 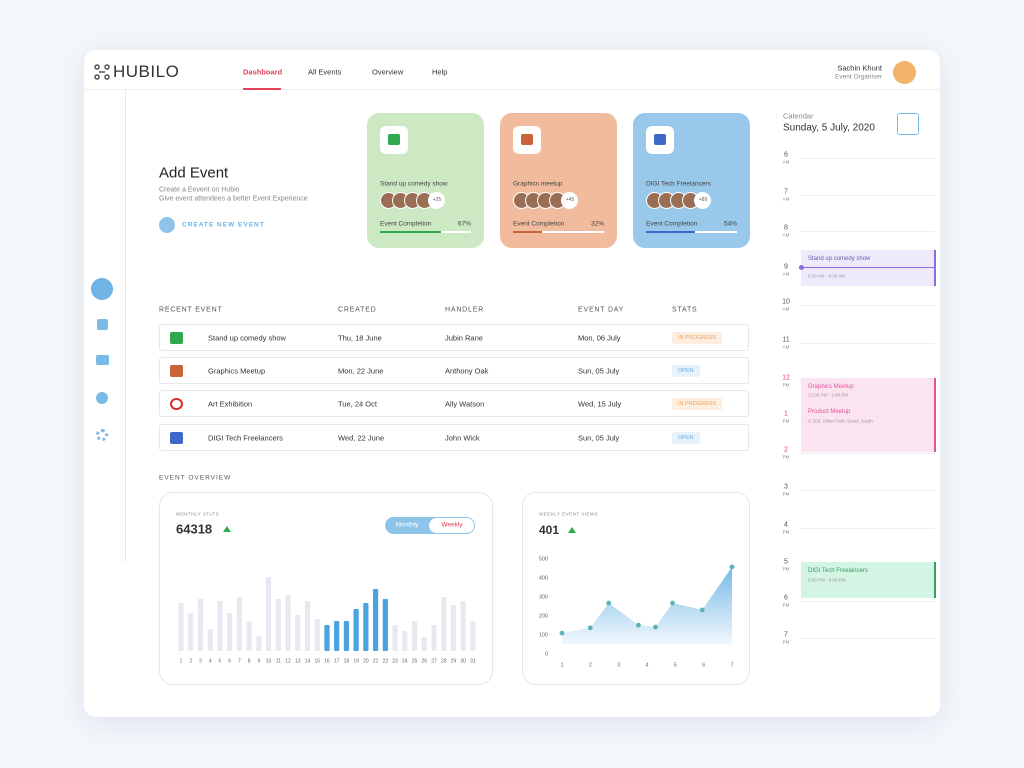 What do you see at coordinates (685, 310) in the screenshot?
I see `table-header: STATS` at bounding box center [685, 310].